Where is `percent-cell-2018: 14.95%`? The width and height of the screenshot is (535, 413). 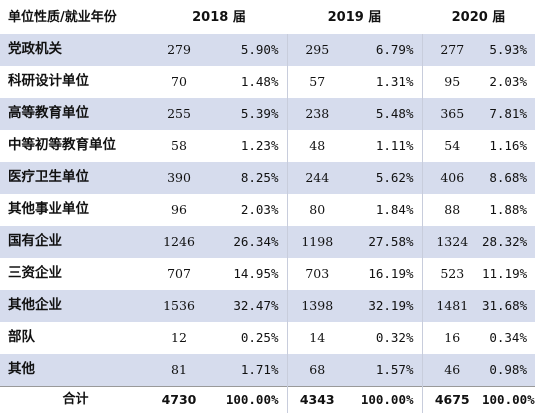 percent-cell-2018: 14.95% is located at coordinates (247, 274).